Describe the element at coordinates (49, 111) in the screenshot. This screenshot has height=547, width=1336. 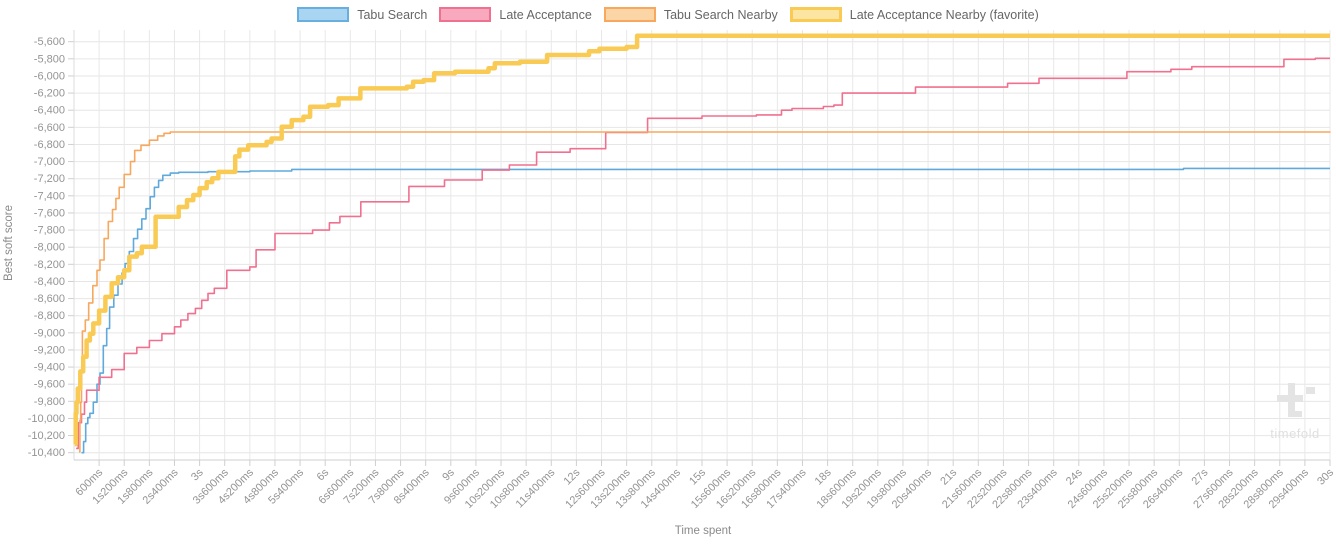
I see `y-tick-label: -6,400` at that location.